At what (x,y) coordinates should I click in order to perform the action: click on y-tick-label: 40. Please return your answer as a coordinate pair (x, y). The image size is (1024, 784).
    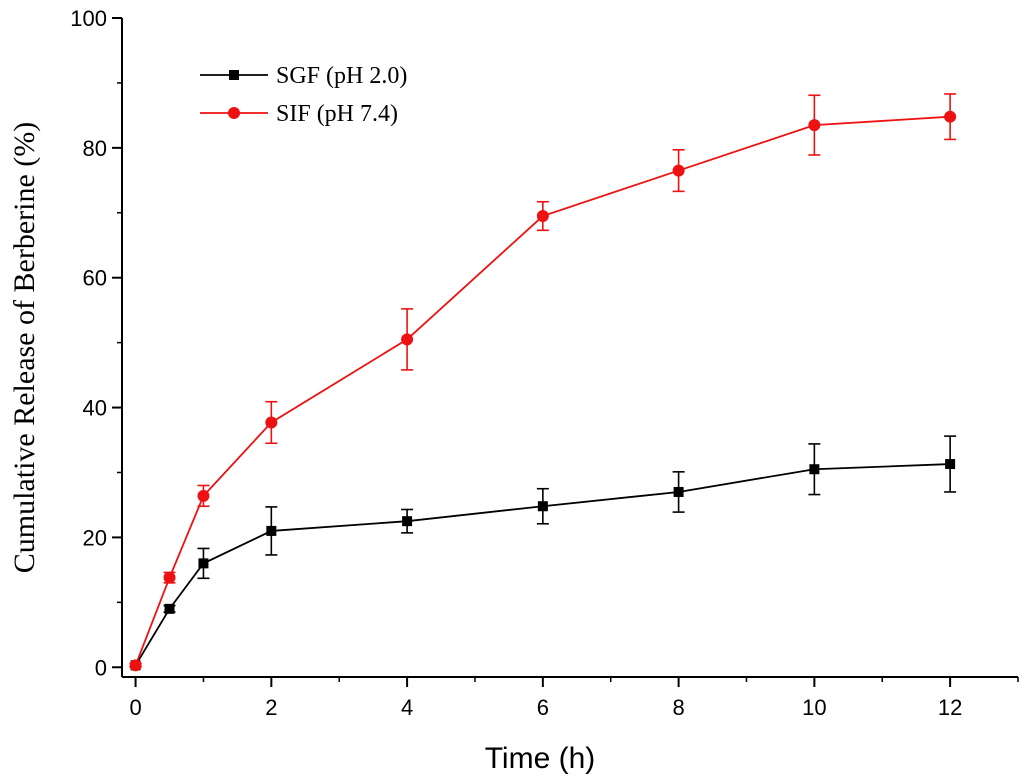
    Looking at the image, I should click on (95, 408).